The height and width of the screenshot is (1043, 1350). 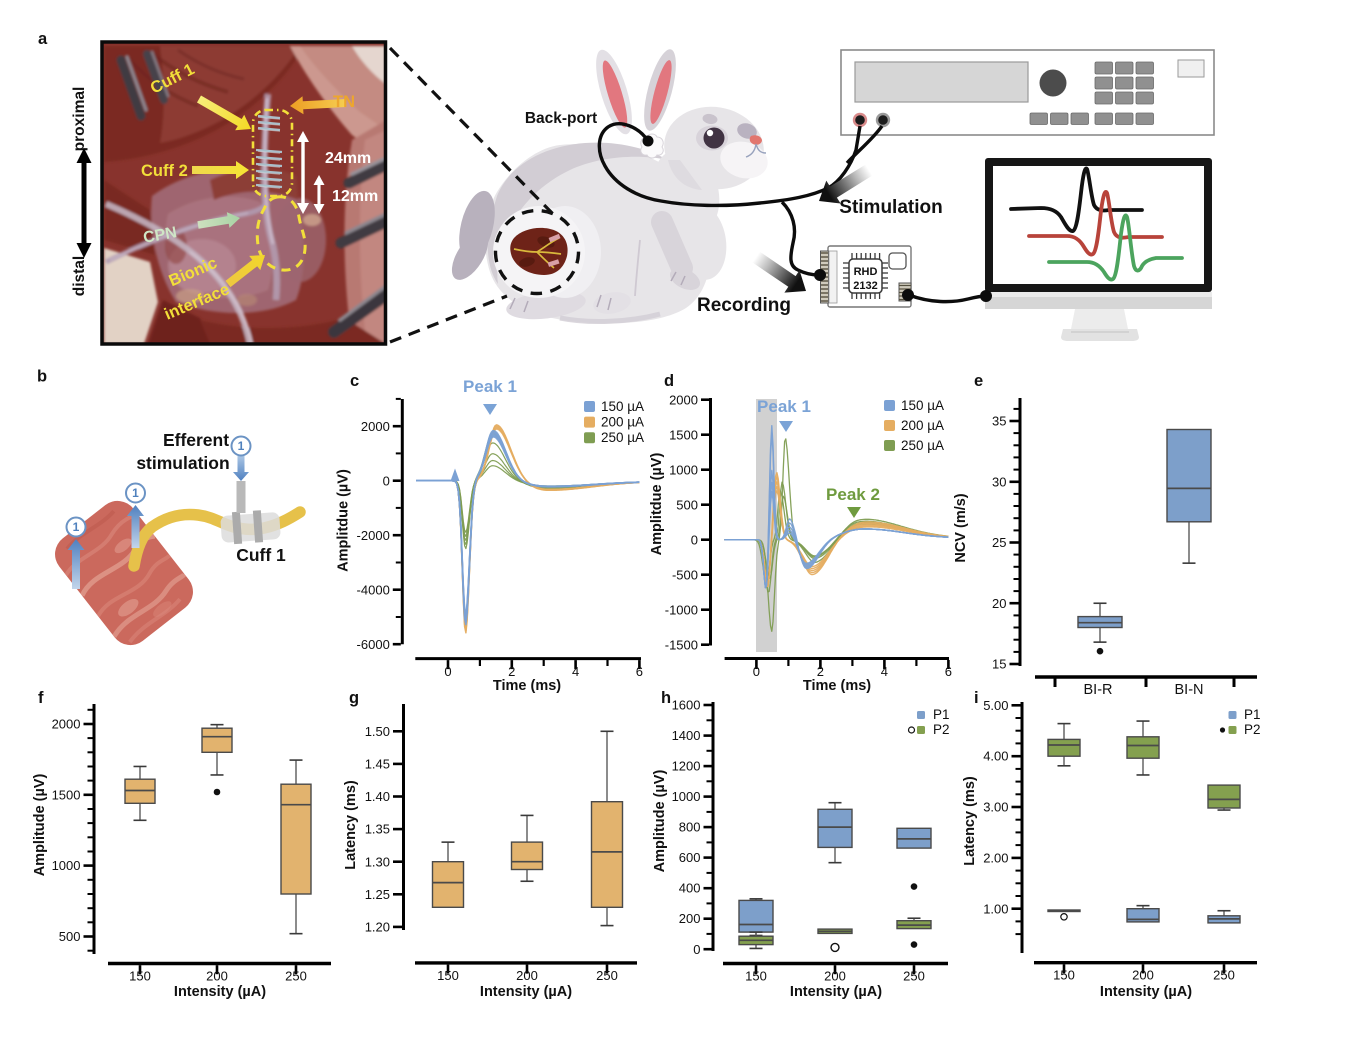 I want to click on svg-text: 250 µA, so click(x=622, y=437).